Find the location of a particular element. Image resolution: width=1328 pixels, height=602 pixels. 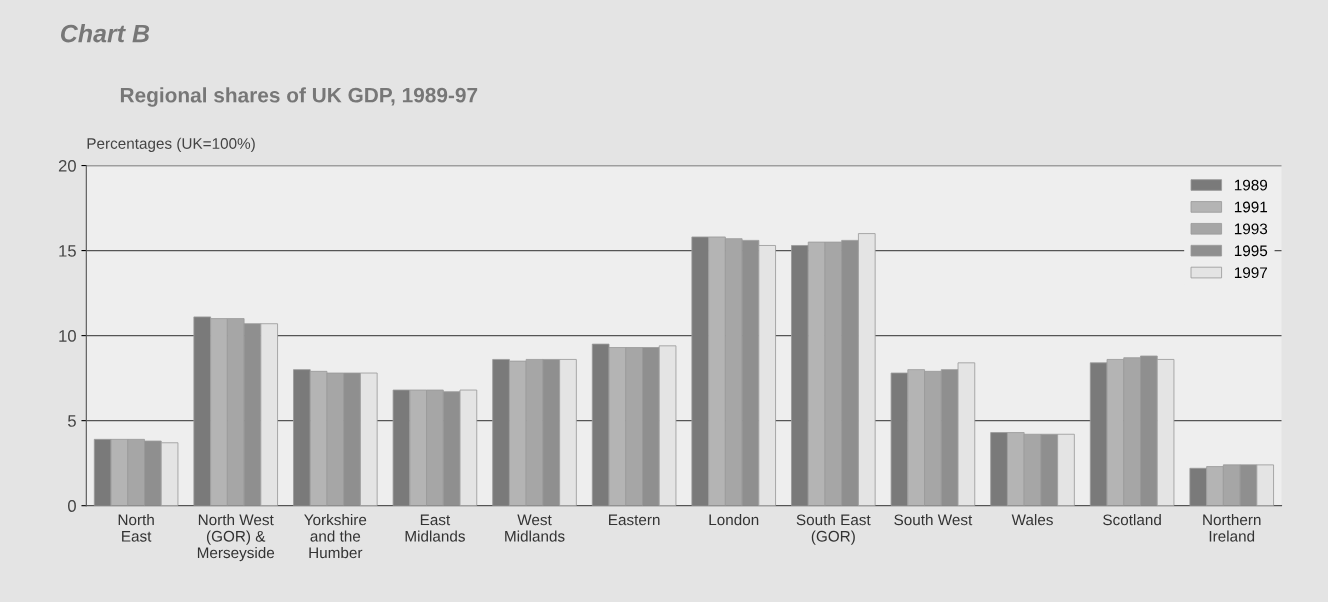

legend-label: 1991 is located at coordinates (1251, 207).